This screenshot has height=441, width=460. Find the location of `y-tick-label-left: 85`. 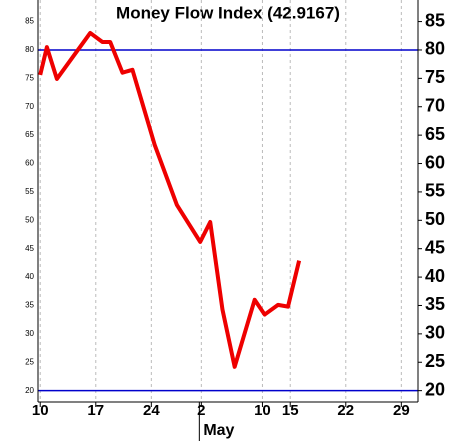

y-tick-label-left: 85 is located at coordinates (29, 21).